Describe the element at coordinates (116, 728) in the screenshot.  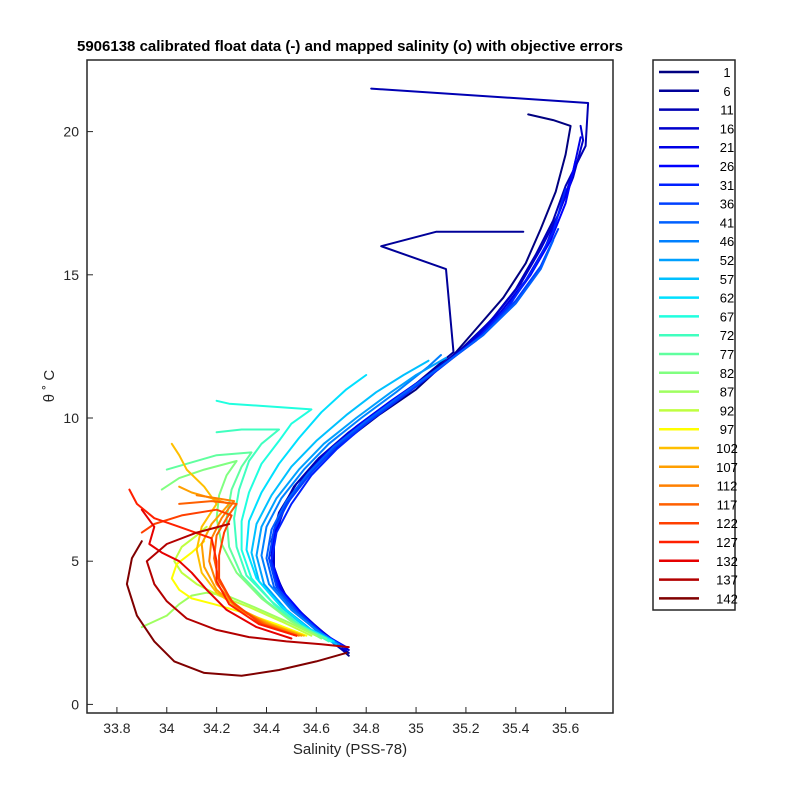
I see `x-tick-label: 33.8` at that location.